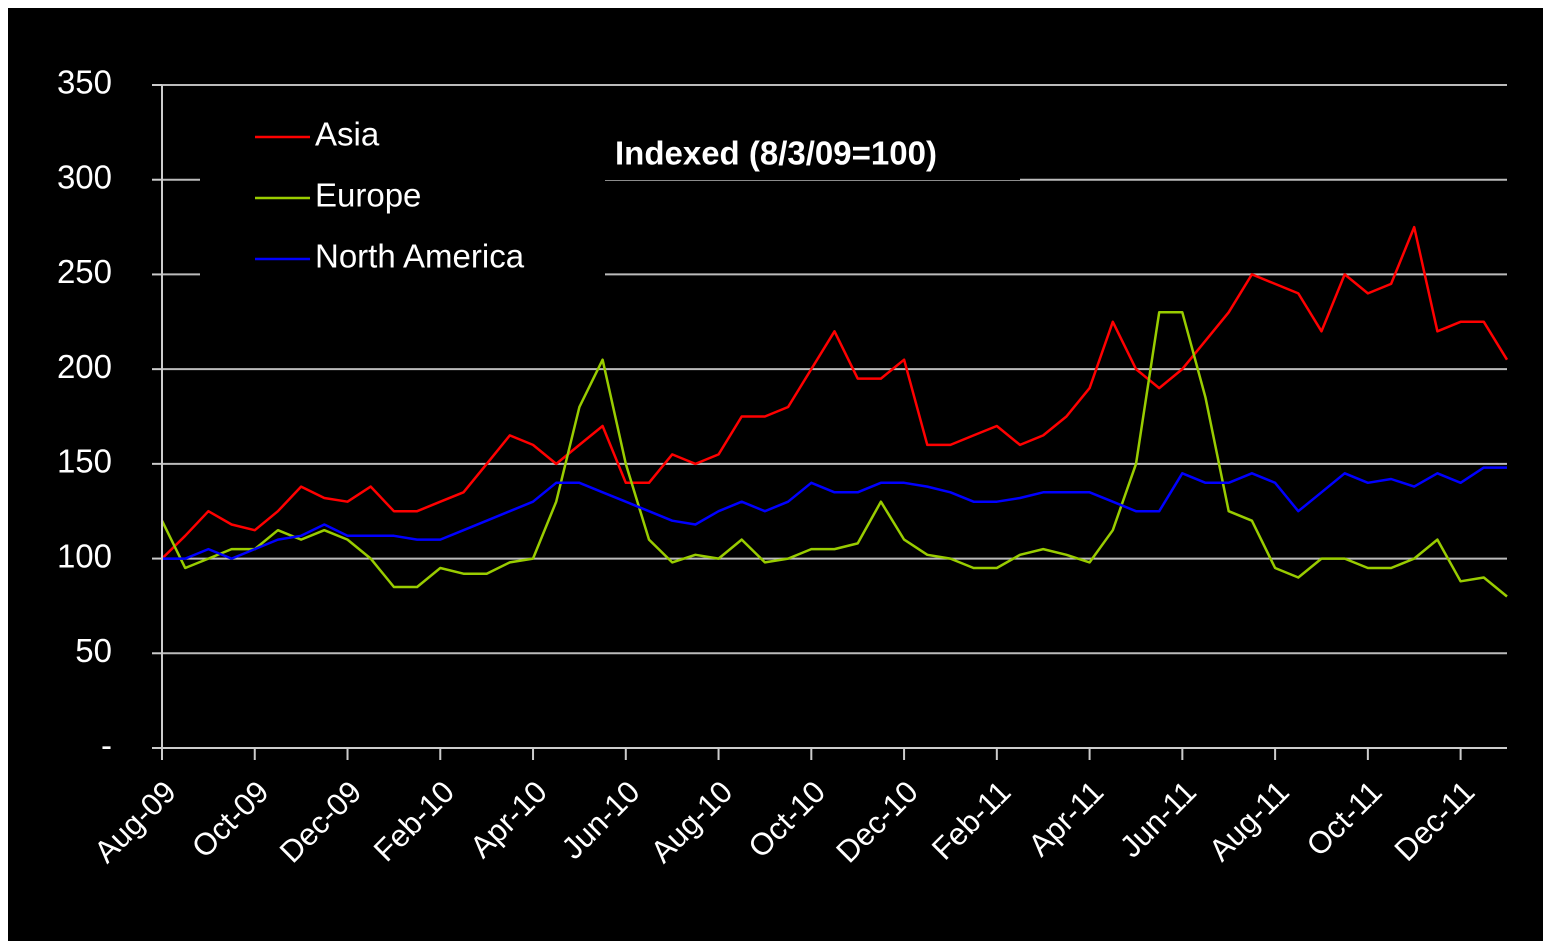 The height and width of the screenshot is (941, 1543). Describe the element at coordinates (368, 195) in the screenshot. I see `legend-label: Europe` at that location.